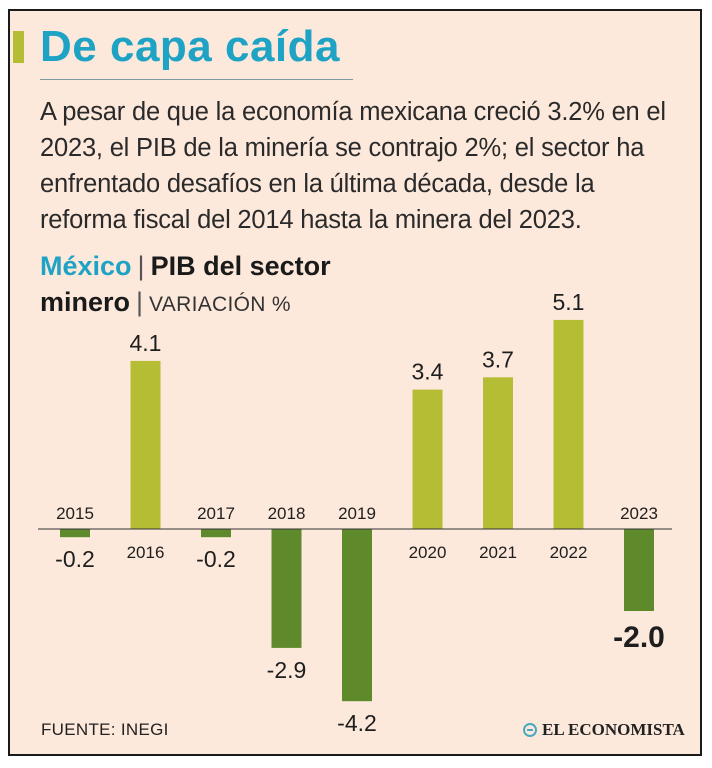 Image resolution: width=712 pixels, height=768 pixels. I want to click on chart-region-label: México, so click(86, 266).